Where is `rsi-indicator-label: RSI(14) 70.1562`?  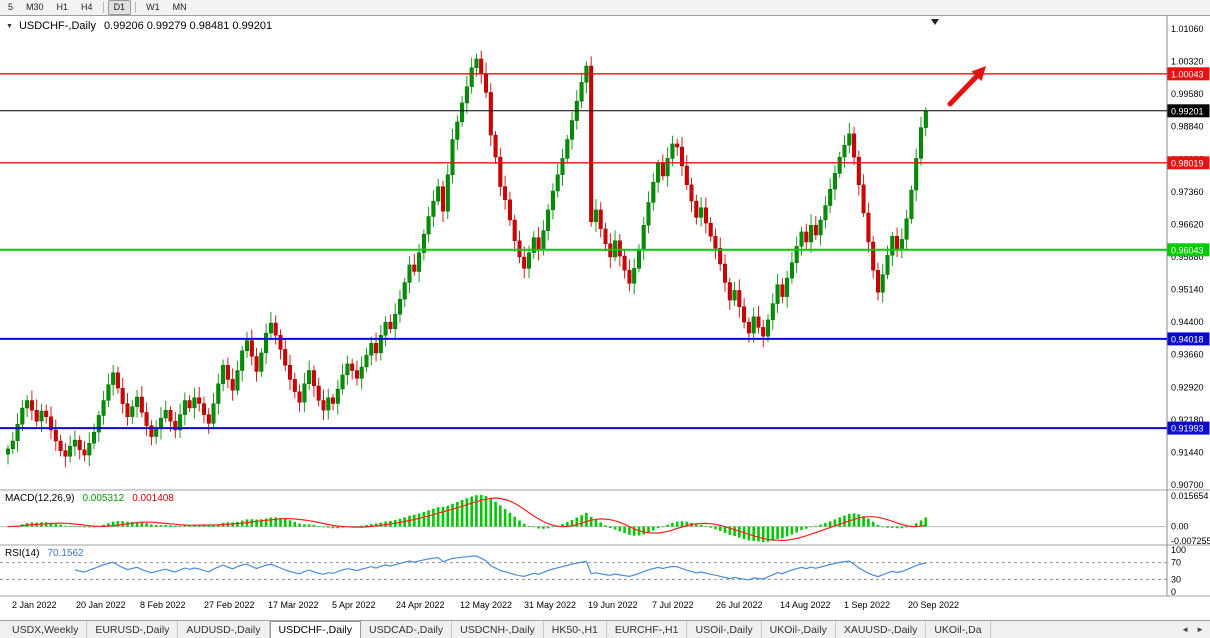
rsi-indicator-label: RSI(14) 70.1562 is located at coordinates (44, 553).